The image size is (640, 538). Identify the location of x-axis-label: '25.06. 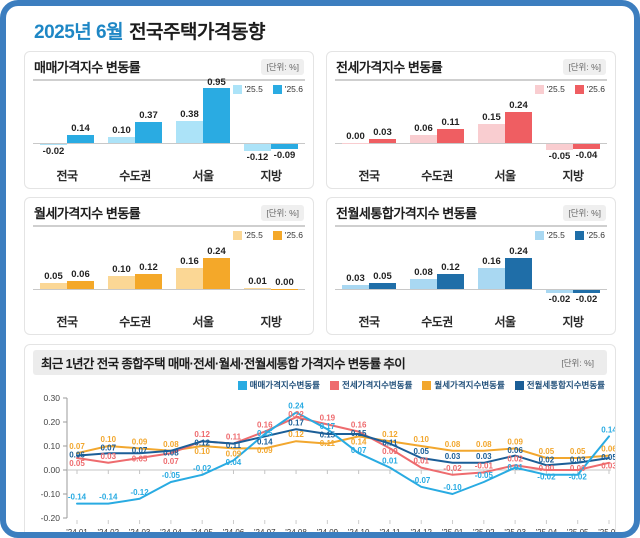
(606, 532).